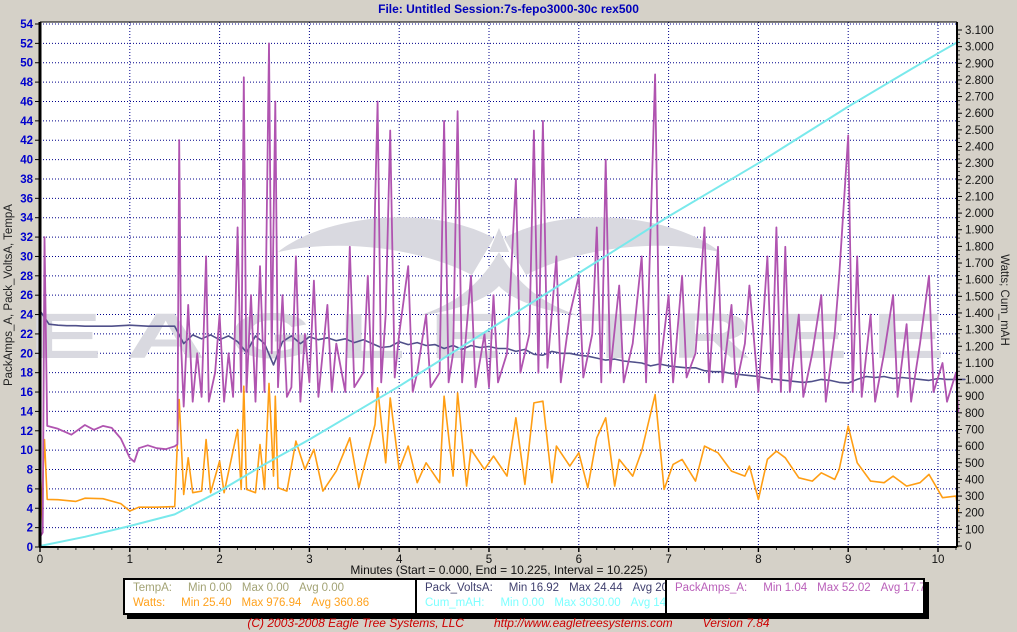 Image resolution: width=1017 pixels, height=632 pixels. Describe the element at coordinates (26, 335) in the screenshot. I see `left-tick-label: 22` at that location.